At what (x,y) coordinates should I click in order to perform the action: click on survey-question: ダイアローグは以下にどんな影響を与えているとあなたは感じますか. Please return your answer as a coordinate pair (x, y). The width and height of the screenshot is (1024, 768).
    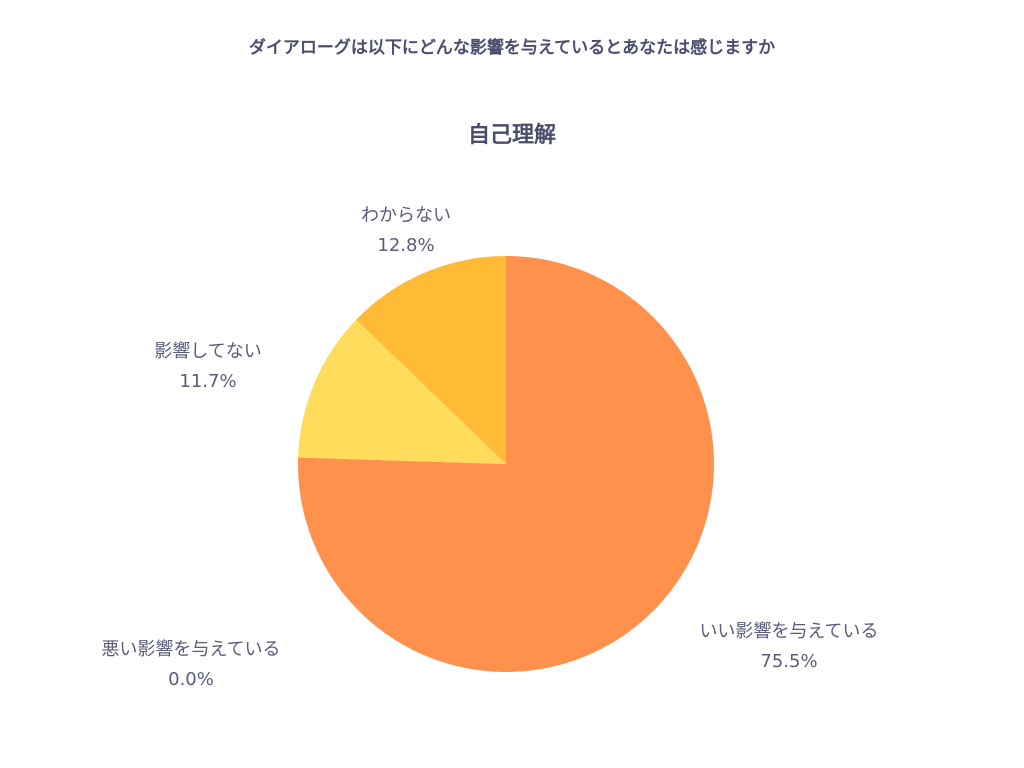
    Looking at the image, I should click on (512, 48).